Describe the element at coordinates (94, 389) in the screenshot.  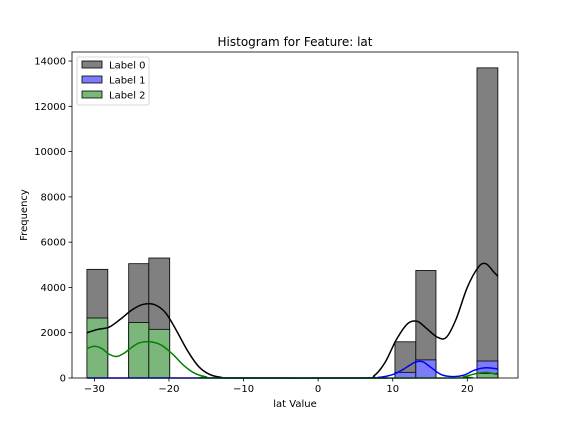
I see `x-tick-label: −30` at that location.